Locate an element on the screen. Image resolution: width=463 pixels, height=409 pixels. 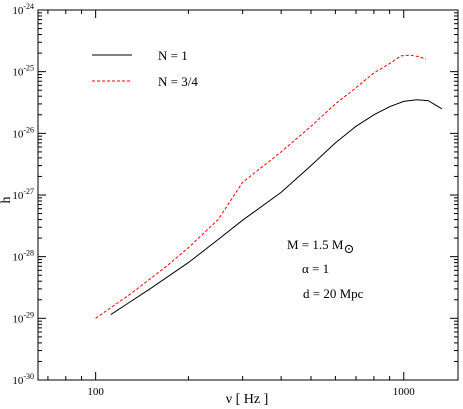
y-tick-label: 10-28 is located at coordinates (23, 256).